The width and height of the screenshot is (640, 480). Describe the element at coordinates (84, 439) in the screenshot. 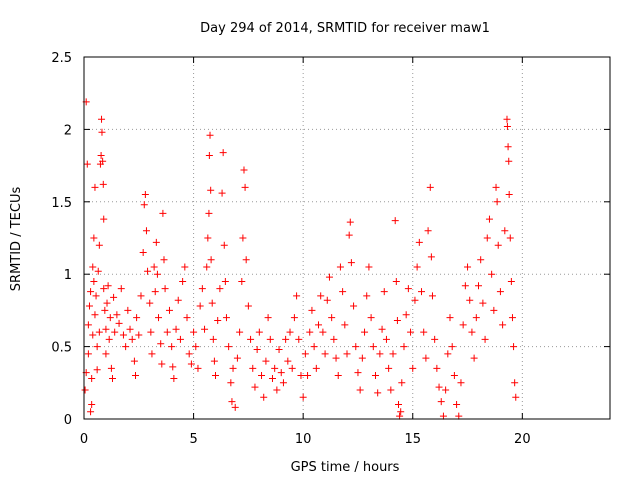

I see `x-tick-label: 0` at that location.